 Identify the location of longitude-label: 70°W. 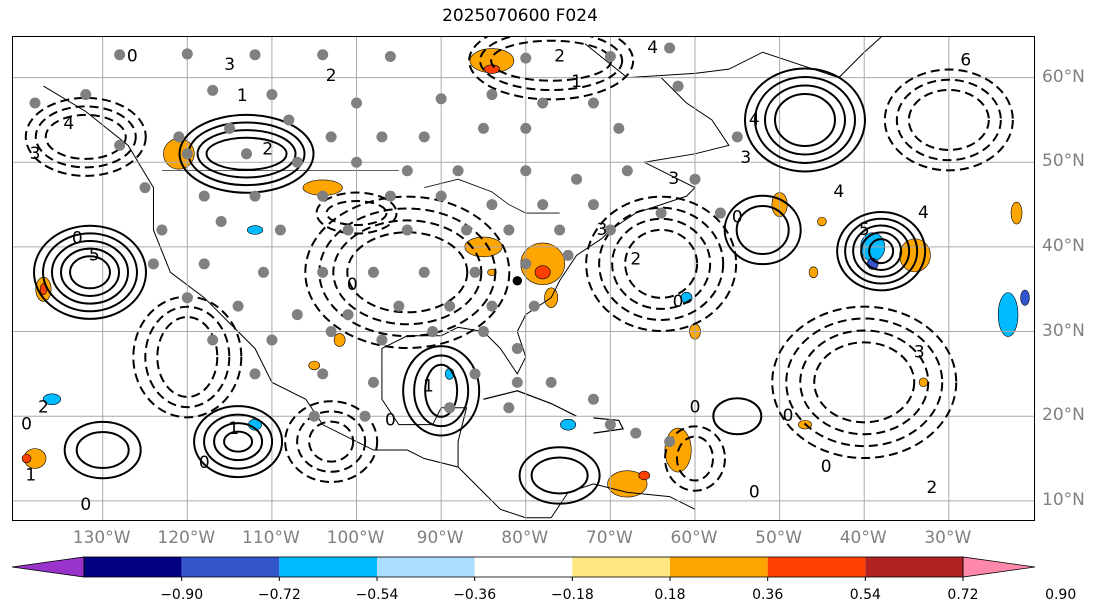
(609, 538).